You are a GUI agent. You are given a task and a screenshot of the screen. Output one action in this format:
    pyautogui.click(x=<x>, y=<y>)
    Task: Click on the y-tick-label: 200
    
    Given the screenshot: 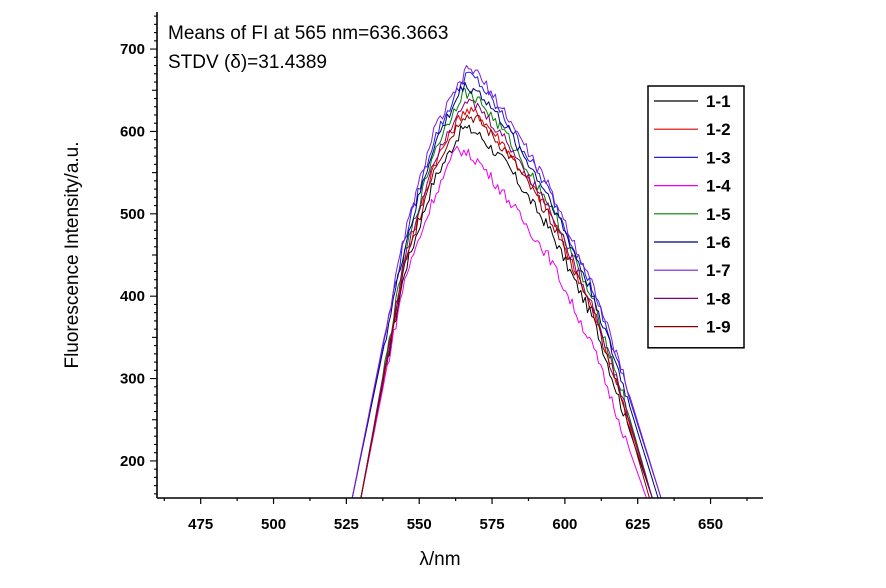 What is the action you would take?
    pyautogui.click(x=132, y=461)
    